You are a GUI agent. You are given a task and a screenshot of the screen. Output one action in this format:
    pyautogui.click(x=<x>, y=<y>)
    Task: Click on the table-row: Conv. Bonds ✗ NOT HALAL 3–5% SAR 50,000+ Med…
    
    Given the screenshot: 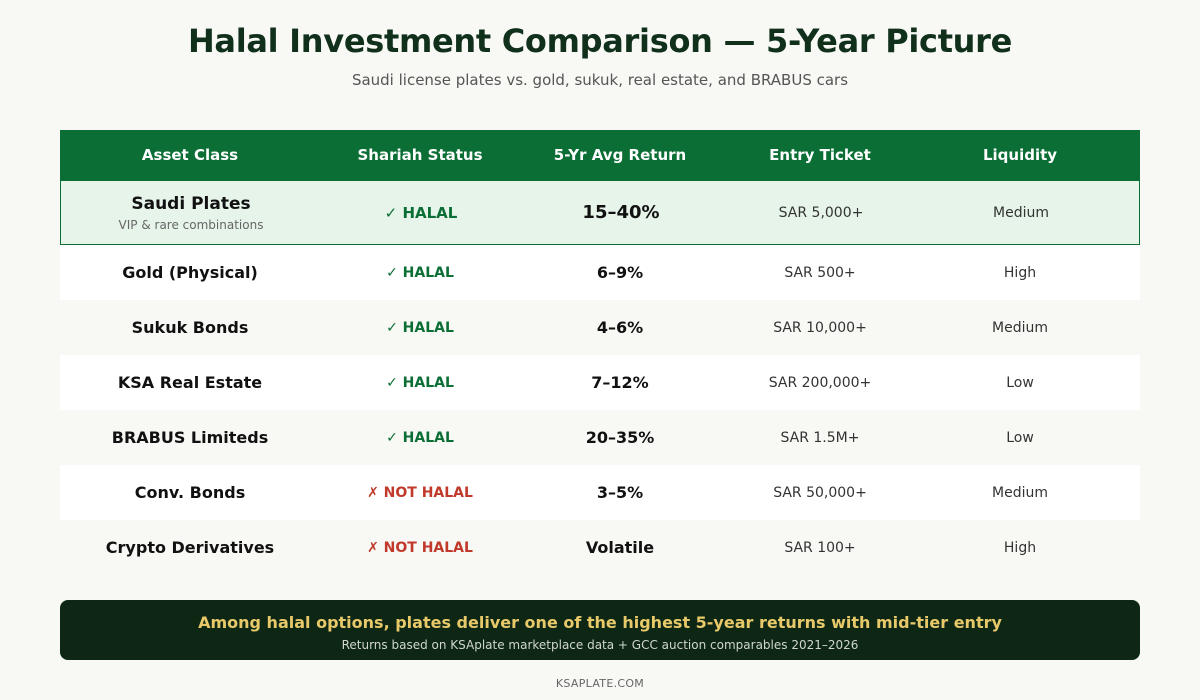 What is the action you would take?
    pyautogui.click(x=600, y=492)
    